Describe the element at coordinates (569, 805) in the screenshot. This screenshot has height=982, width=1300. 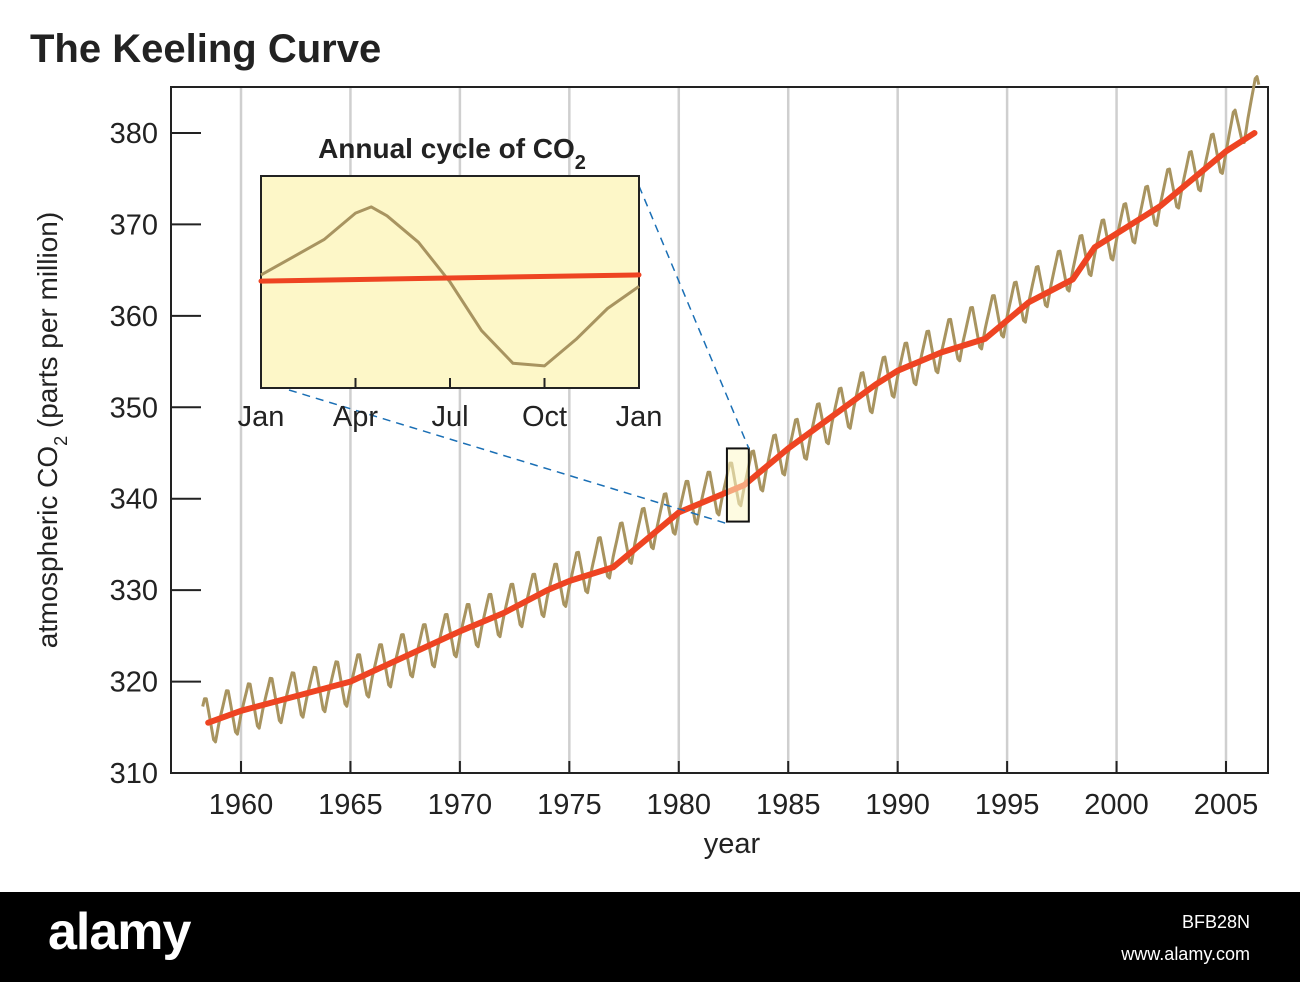
I see `x-tick-label: 1975` at that location.